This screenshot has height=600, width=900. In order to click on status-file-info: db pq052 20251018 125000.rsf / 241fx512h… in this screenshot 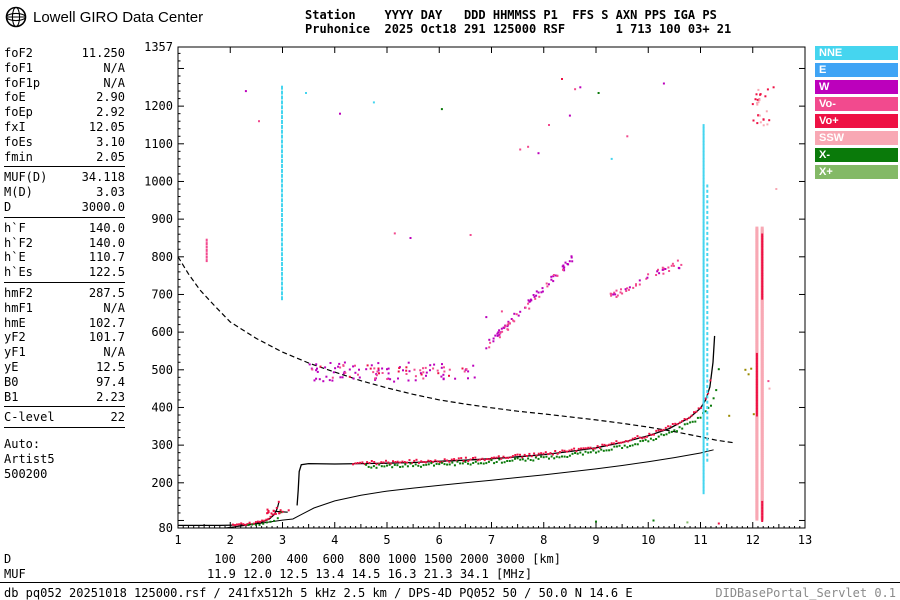, I will do `click(318, 593)`.